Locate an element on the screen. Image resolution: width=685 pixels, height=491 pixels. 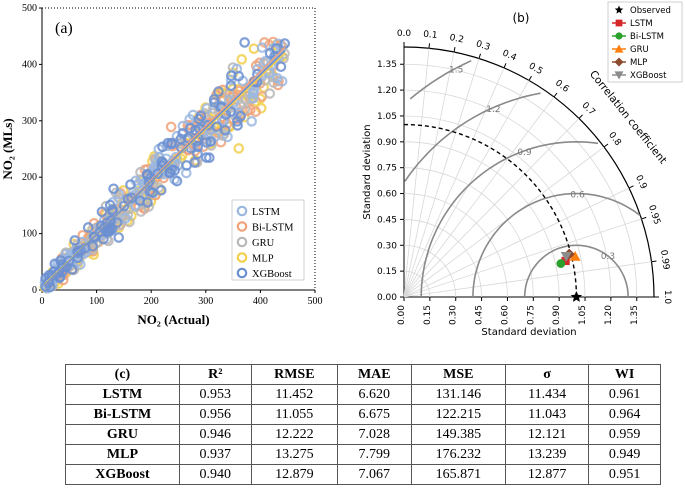
y-tick-label: 300 is located at coordinates (29, 121).